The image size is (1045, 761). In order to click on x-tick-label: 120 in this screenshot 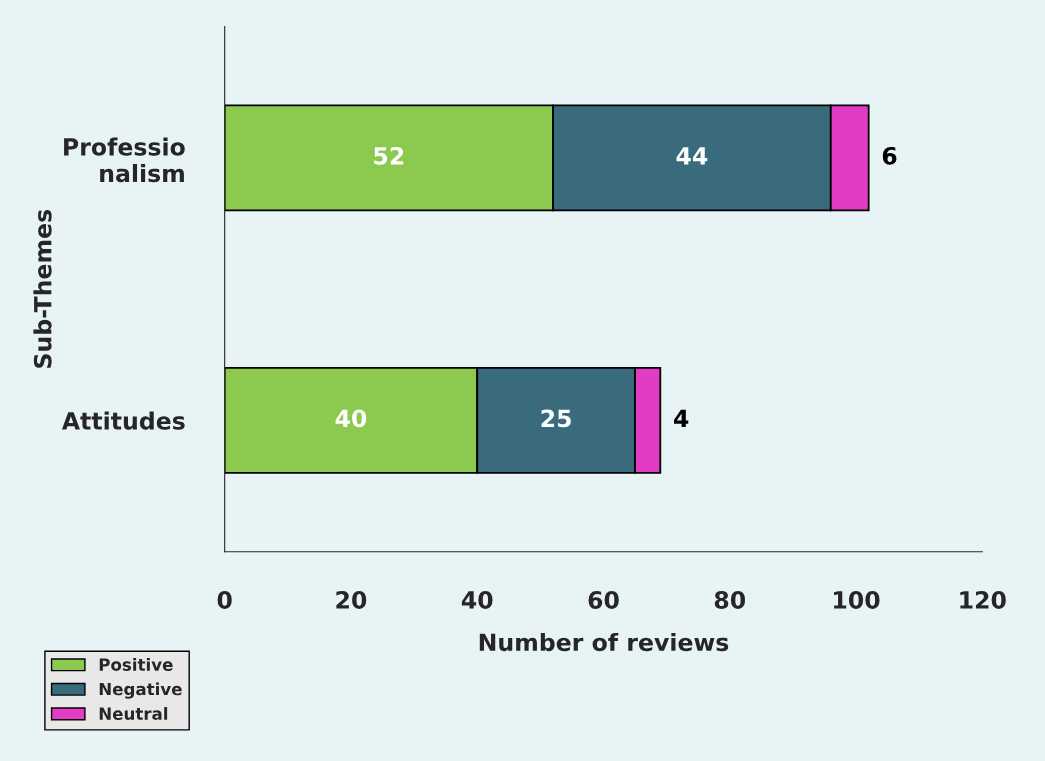, I will do `click(983, 600)`.